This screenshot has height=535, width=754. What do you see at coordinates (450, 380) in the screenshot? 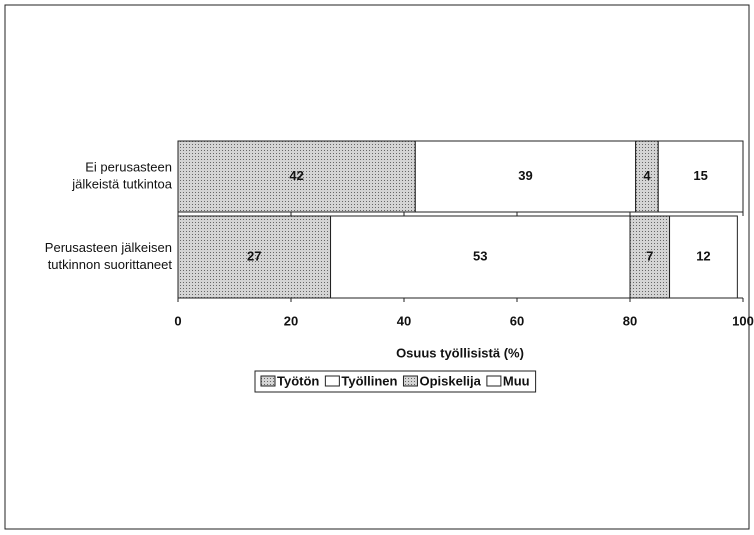
I see `legend-label: Opiskelija` at bounding box center [450, 380].